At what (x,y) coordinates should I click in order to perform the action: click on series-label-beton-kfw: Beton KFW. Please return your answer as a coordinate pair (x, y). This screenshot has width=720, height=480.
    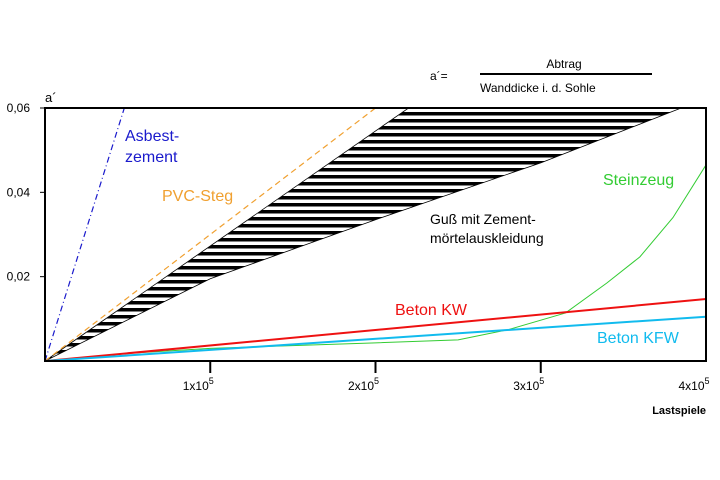
    Looking at the image, I should click on (638, 338).